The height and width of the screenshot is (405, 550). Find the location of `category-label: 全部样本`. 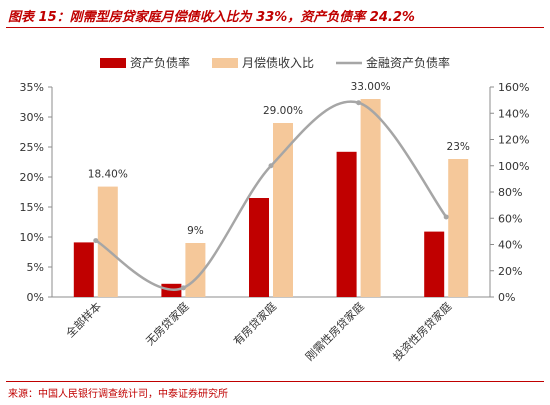

category-label: 全部样本 is located at coordinates (83, 319).